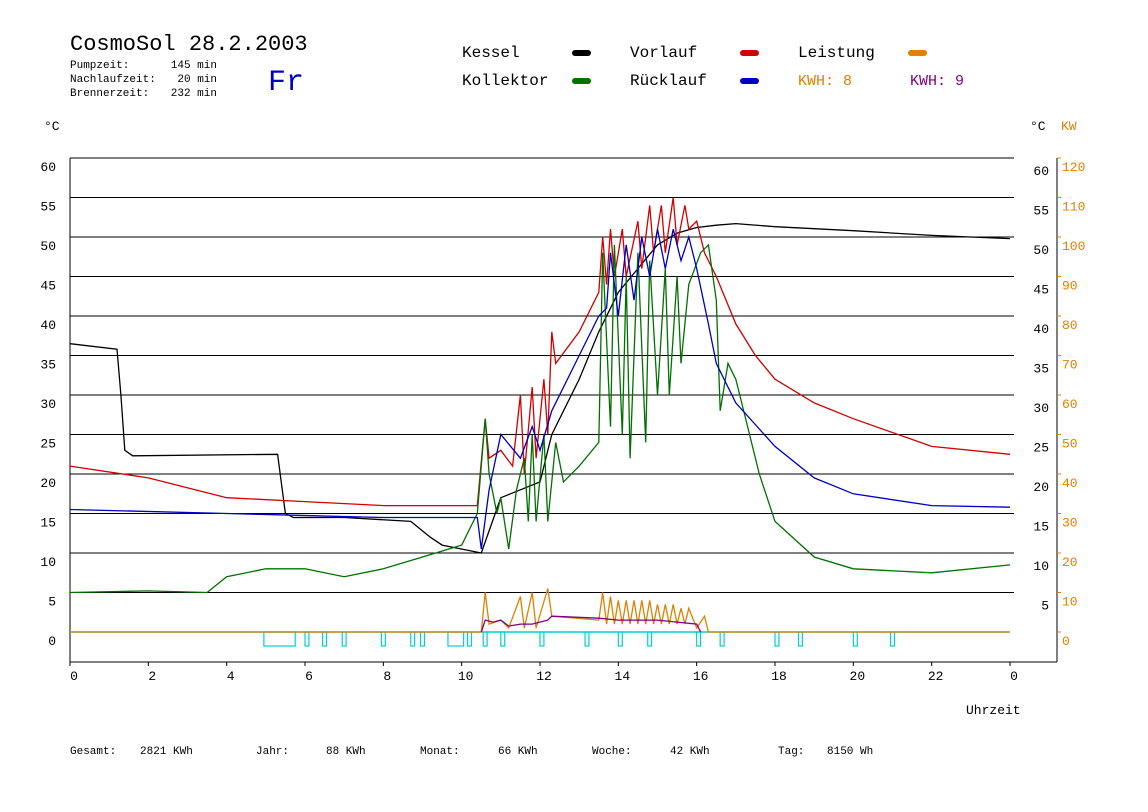 Image resolution: width=1148 pixels, height=812 pixels. Describe the element at coordinates (1070, 483) in the screenshot. I see `y2-tick-label: 40` at that location.